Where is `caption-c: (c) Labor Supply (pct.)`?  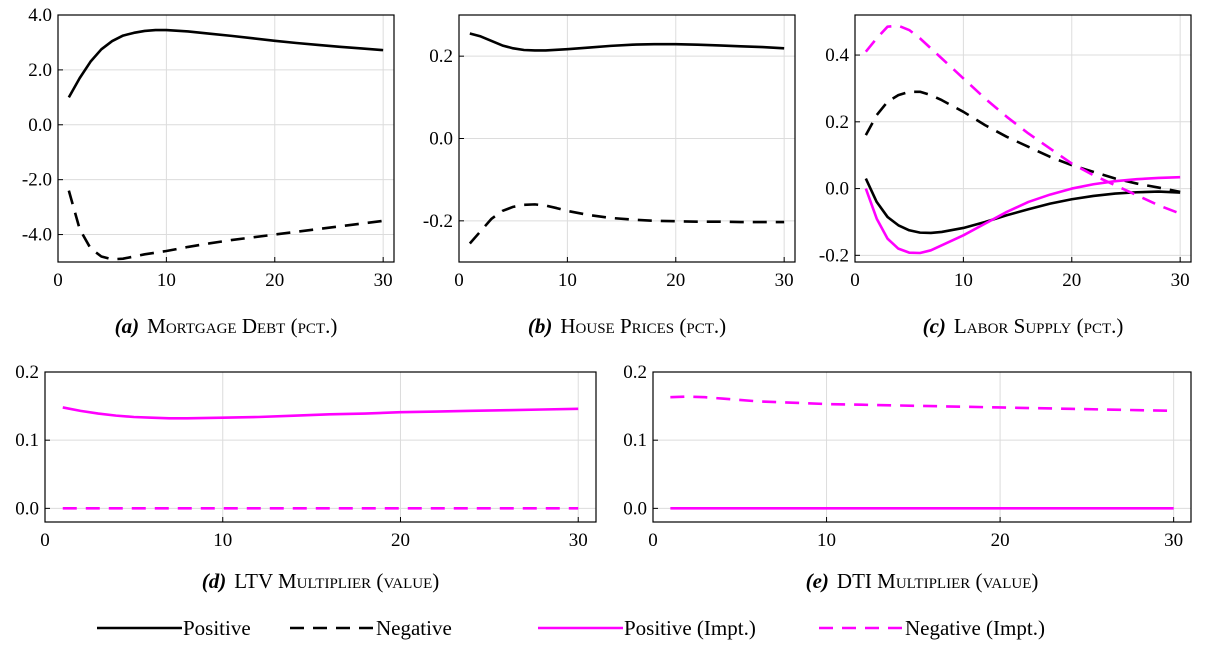 caption-c: (c) Labor Supply (pct.) is located at coordinates (1023, 326).